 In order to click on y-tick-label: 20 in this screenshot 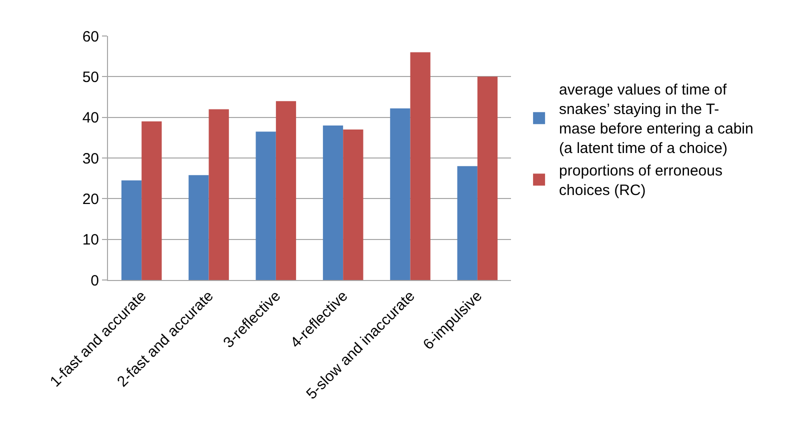, I will do `click(90, 199)`.